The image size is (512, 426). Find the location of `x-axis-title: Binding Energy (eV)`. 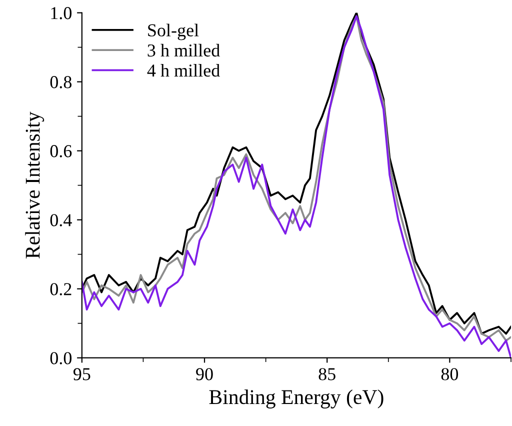

x-axis-title: Binding Energy (eV) is located at coordinates (296, 398).